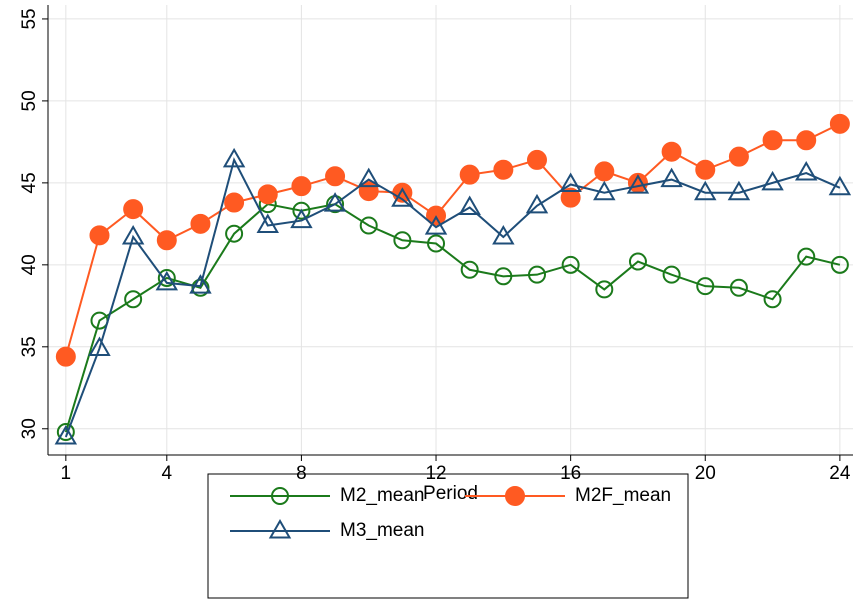  Describe the element at coordinates (29, 428) in the screenshot. I see `y-tick-label: 30` at that location.